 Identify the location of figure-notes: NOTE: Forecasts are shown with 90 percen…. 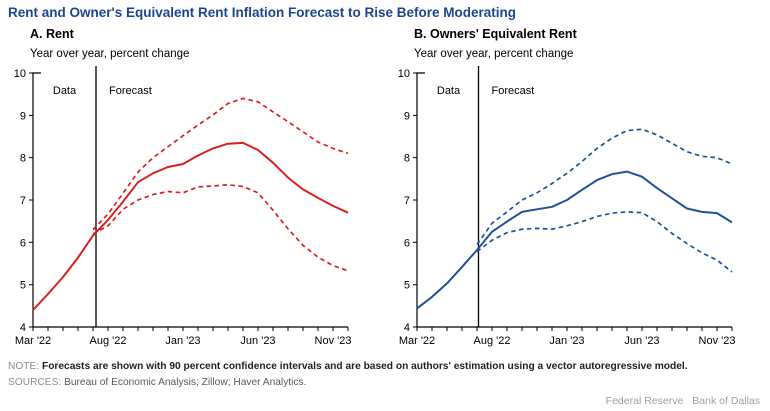
(385, 375).